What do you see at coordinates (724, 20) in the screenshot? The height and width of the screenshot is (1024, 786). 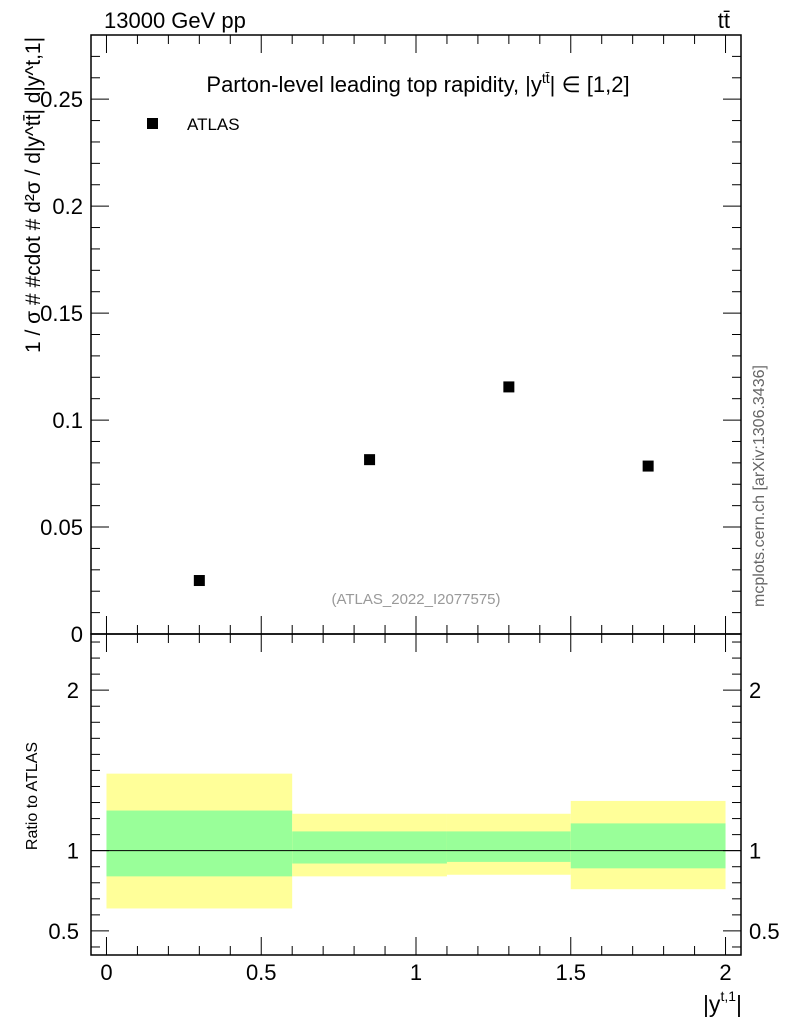 I see `process-label: tt̄` at bounding box center [724, 20].